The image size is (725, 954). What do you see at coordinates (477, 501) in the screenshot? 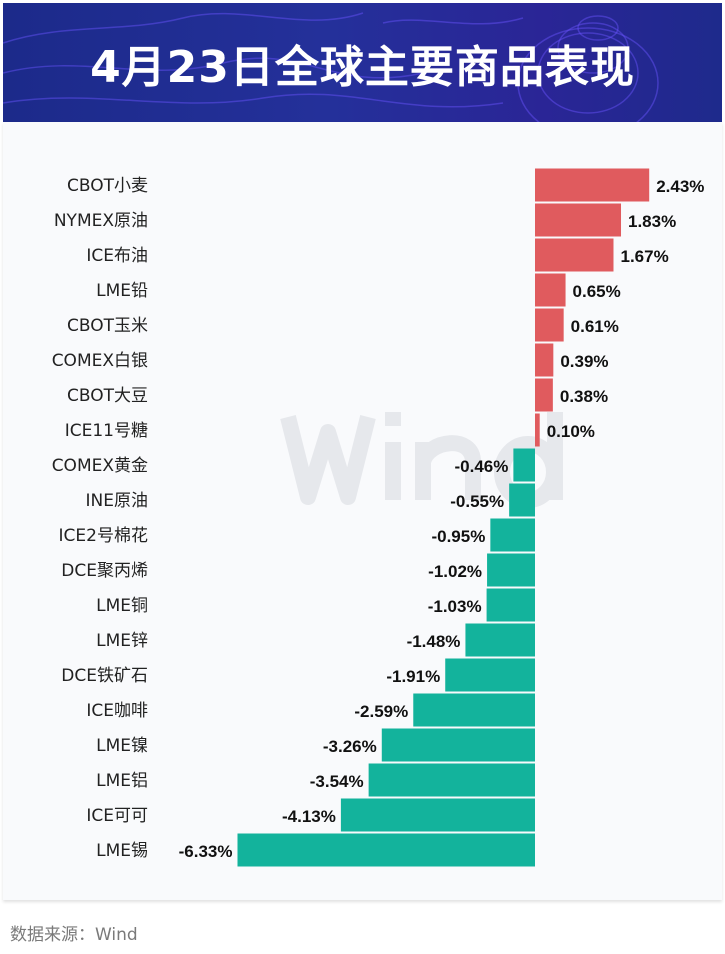
I see `value-label: -0.55%` at bounding box center [477, 501].